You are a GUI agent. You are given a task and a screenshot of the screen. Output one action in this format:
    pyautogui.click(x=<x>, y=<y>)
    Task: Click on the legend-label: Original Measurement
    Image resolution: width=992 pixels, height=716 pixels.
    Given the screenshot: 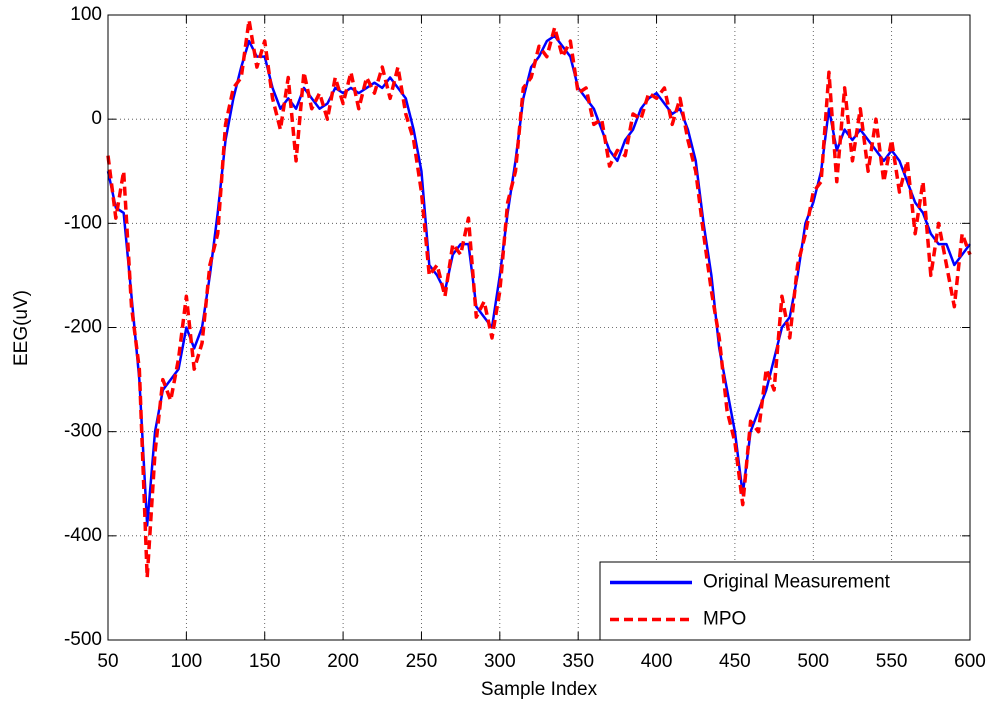 What is the action you would take?
    pyautogui.click(x=797, y=582)
    